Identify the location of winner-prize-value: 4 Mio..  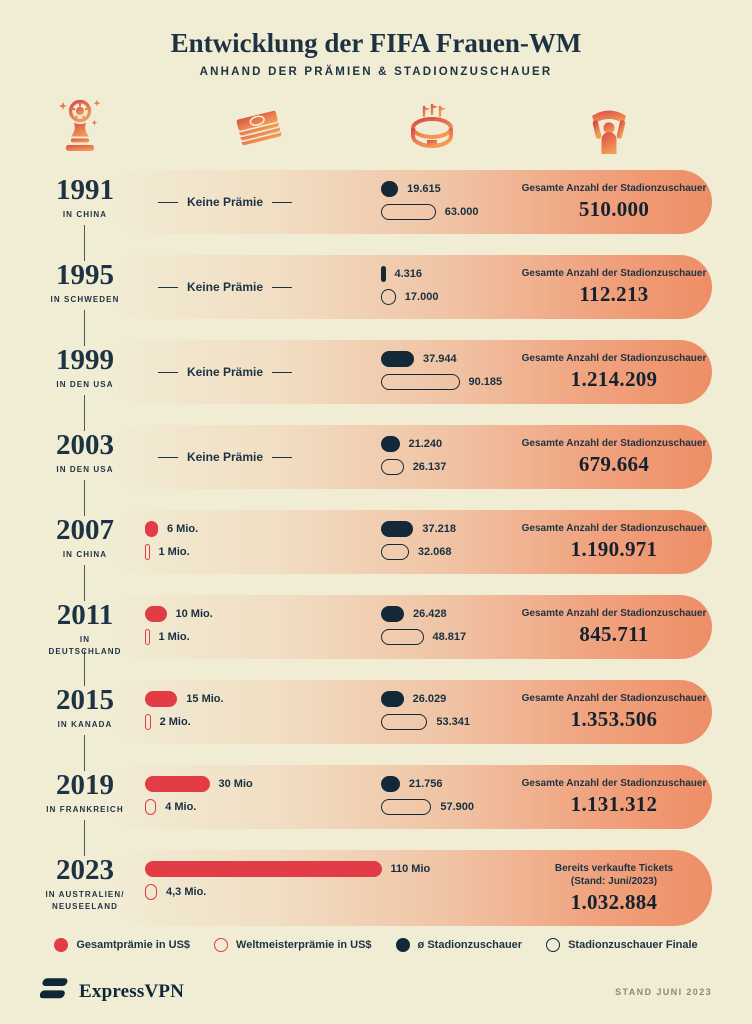
(181, 807).